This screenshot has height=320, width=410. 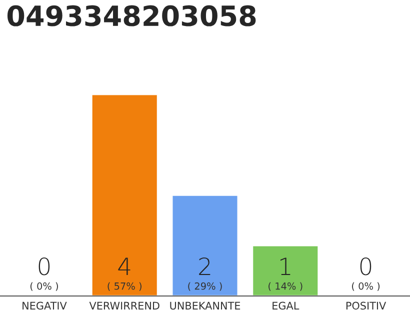 I want to click on x-tick-label: POSITIV, so click(x=366, y=306).